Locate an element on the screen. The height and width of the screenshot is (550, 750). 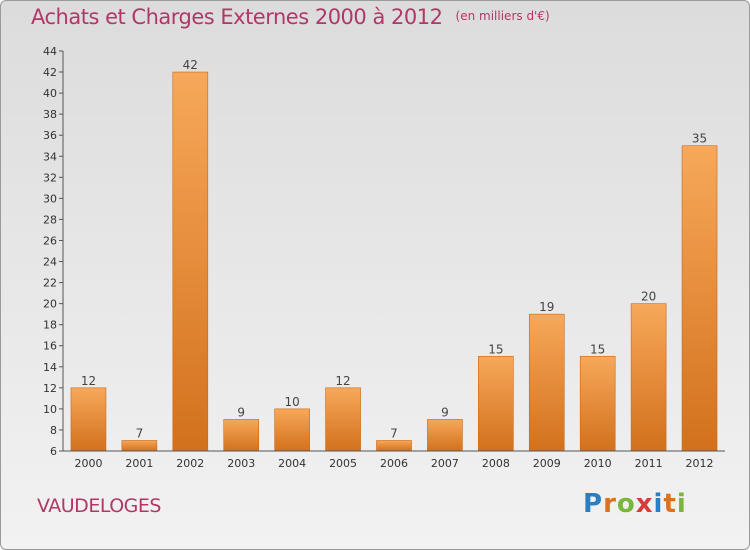
data-label-2003: 9 is located at coordinates (241, 412).